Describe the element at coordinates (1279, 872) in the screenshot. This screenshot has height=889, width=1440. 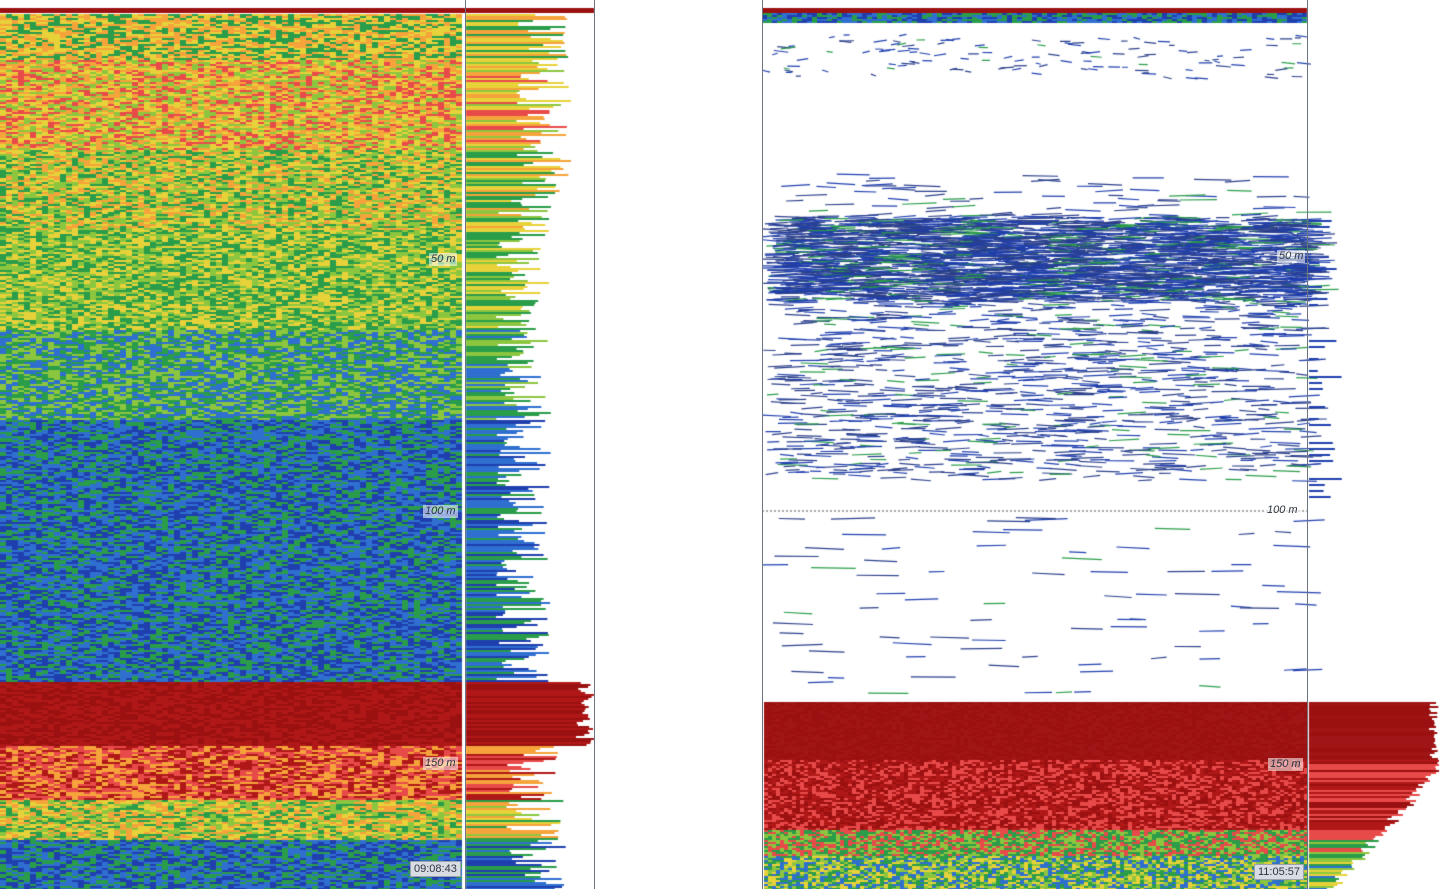
I see `ping-timestamp: 11:05:57` at that location.